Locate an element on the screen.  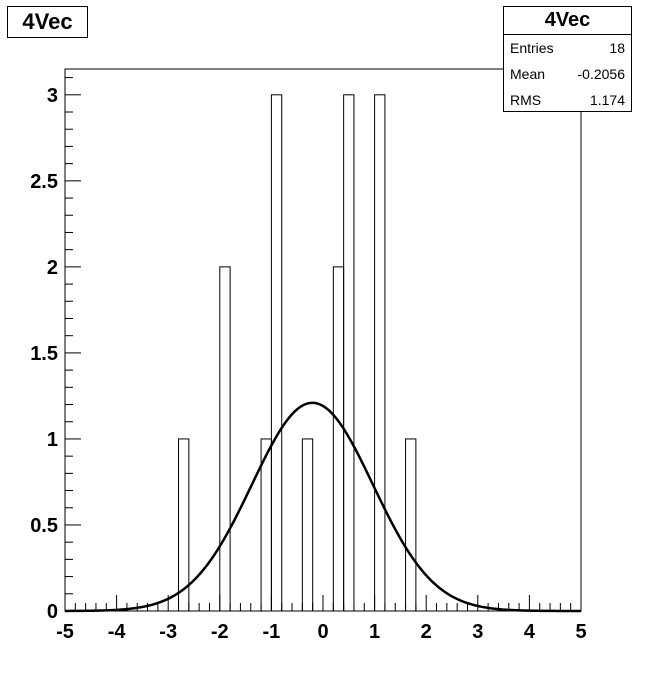
stats-title: 4Vec is located at coordinates (567, 21).